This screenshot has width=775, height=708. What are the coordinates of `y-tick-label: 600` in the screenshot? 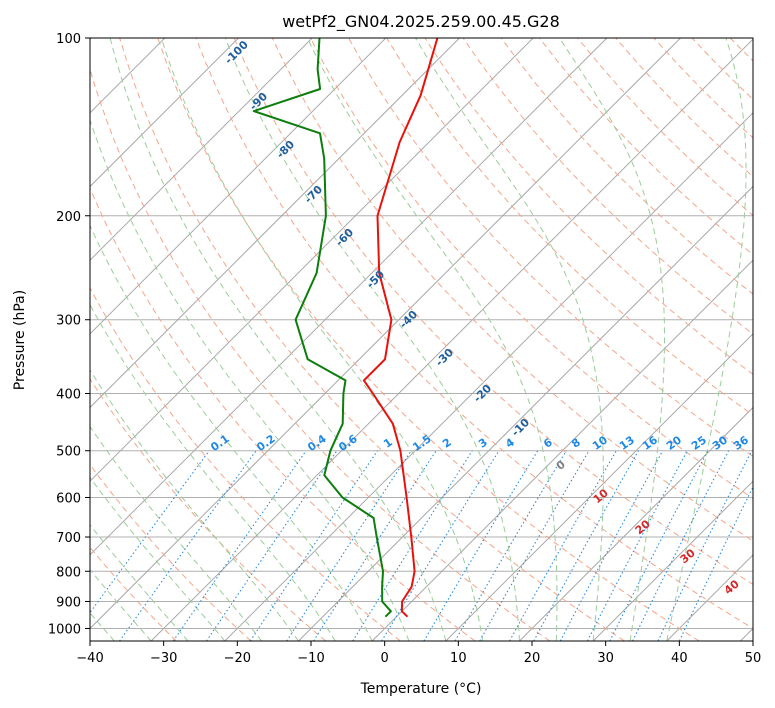 It's located at (68, 498).